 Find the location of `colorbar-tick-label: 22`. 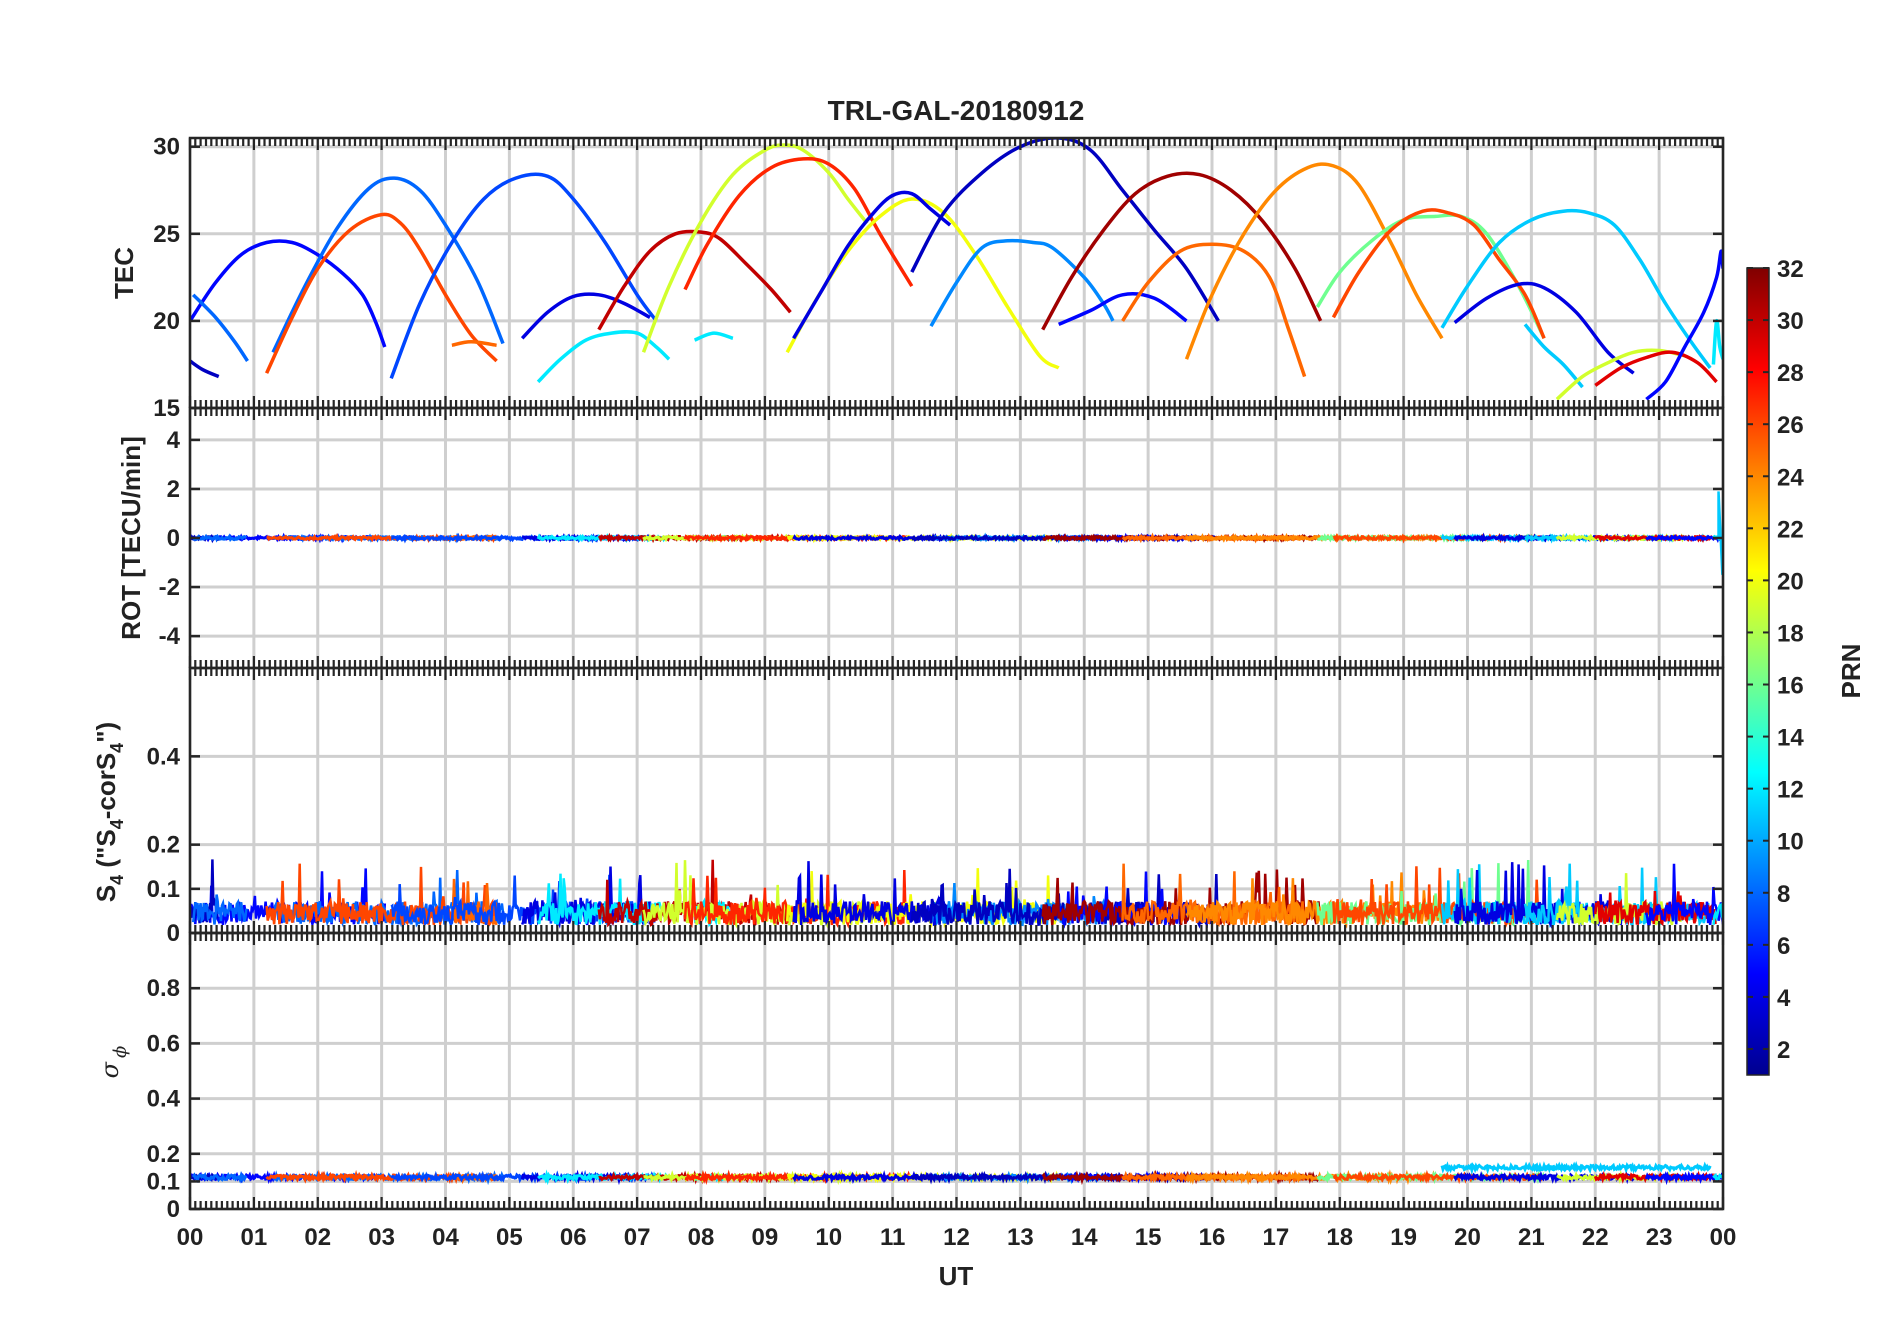

colorbar-tick-label: 22 is located at coordinates (1790, 529).